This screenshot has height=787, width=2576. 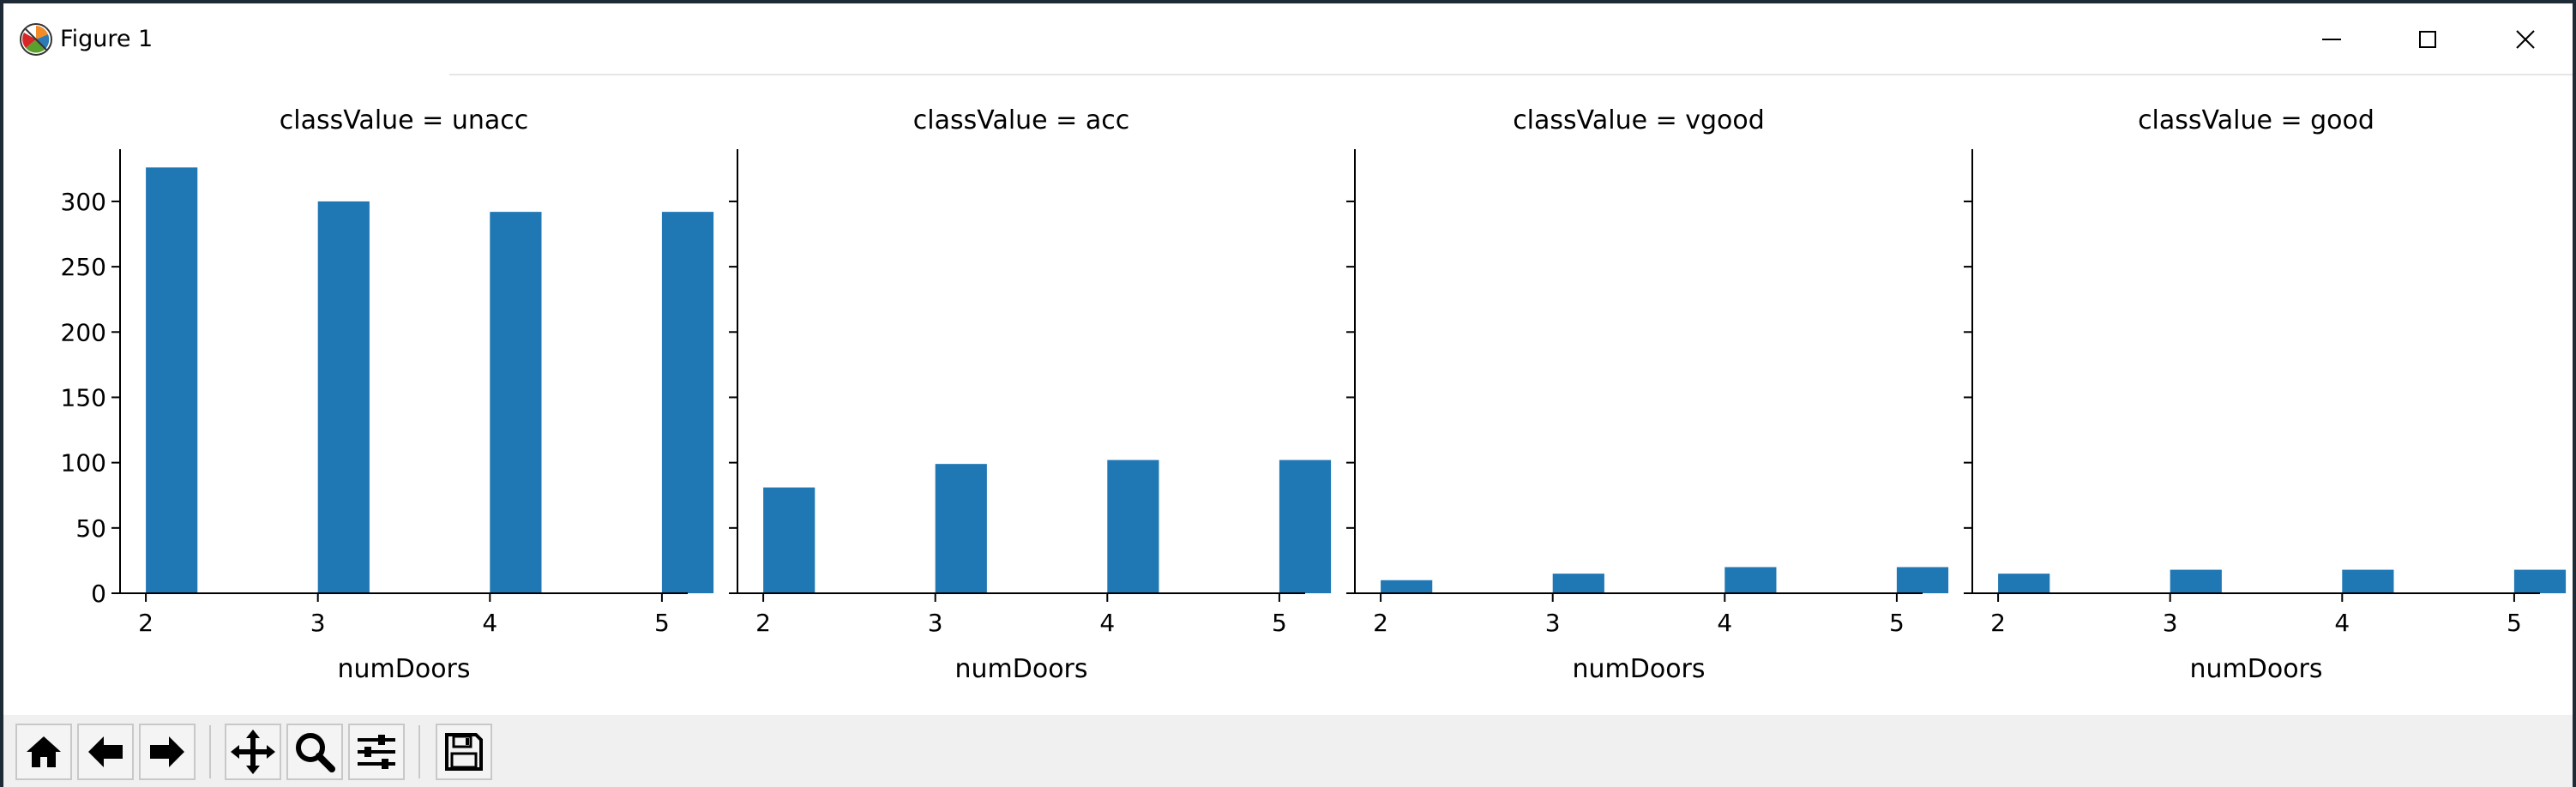 I want to click on facet-title: classValue = good, so click(x=2256, y=120).